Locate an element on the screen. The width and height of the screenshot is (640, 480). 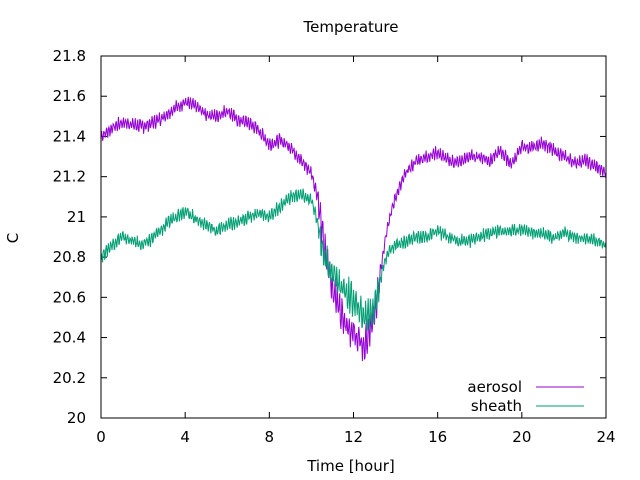
x-tick-label: 8 is located at coordinates (270, 437).